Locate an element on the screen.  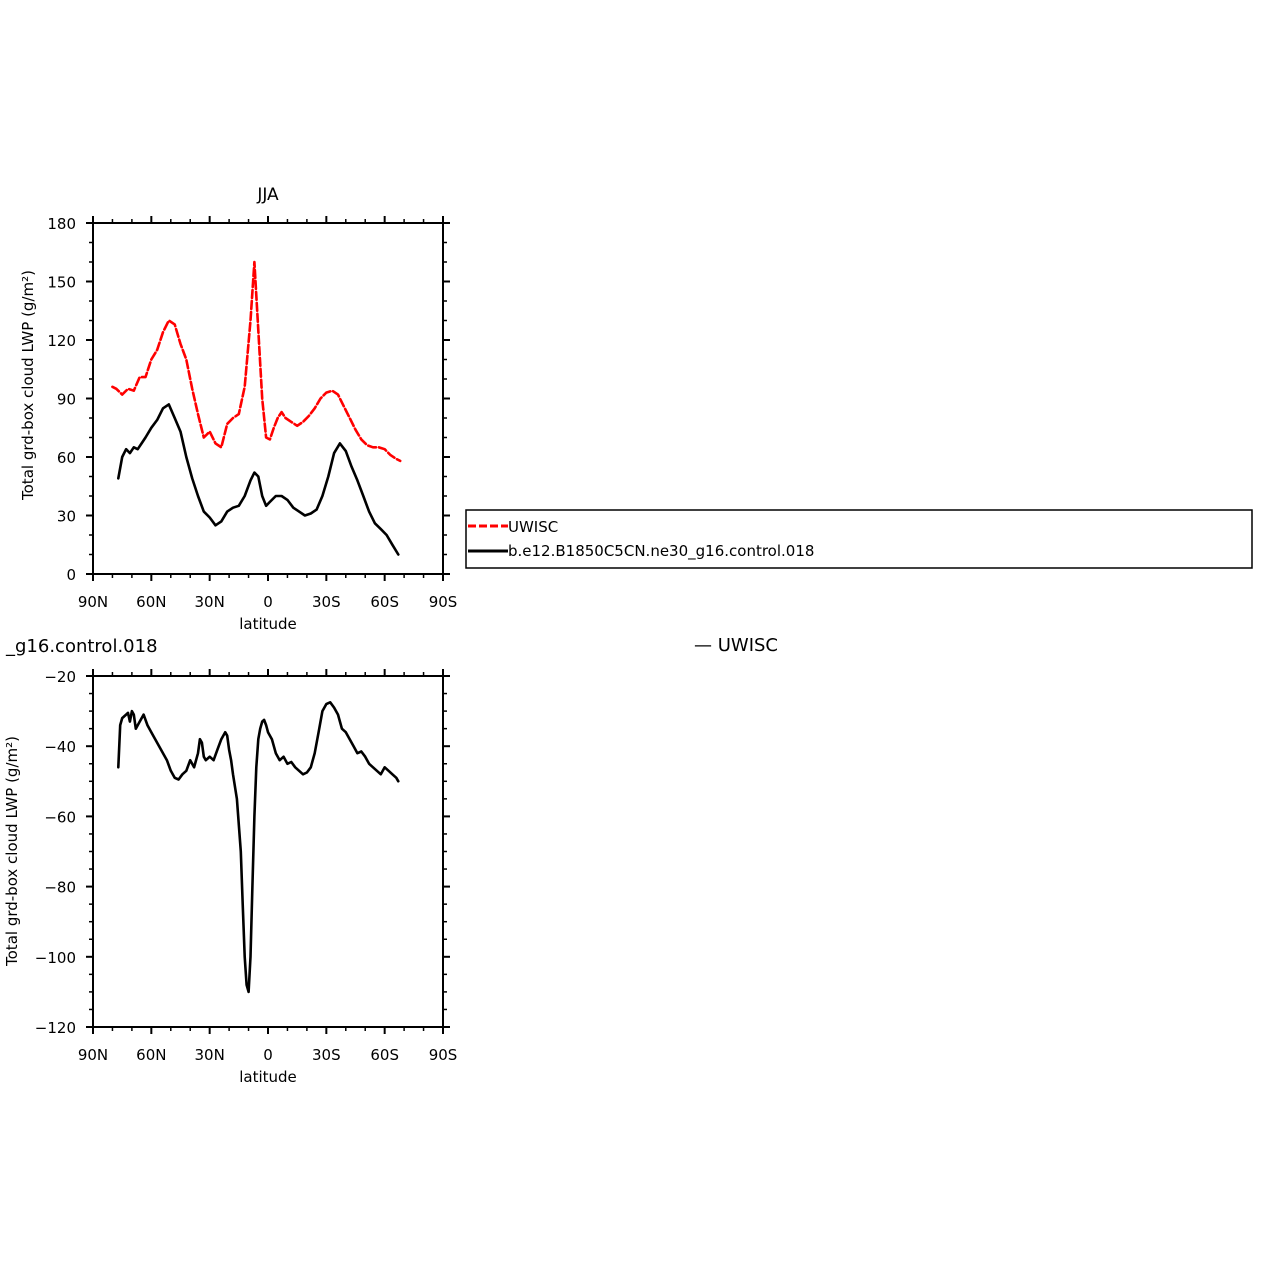
chart-title: JJA is located at coordinates (267, 195).